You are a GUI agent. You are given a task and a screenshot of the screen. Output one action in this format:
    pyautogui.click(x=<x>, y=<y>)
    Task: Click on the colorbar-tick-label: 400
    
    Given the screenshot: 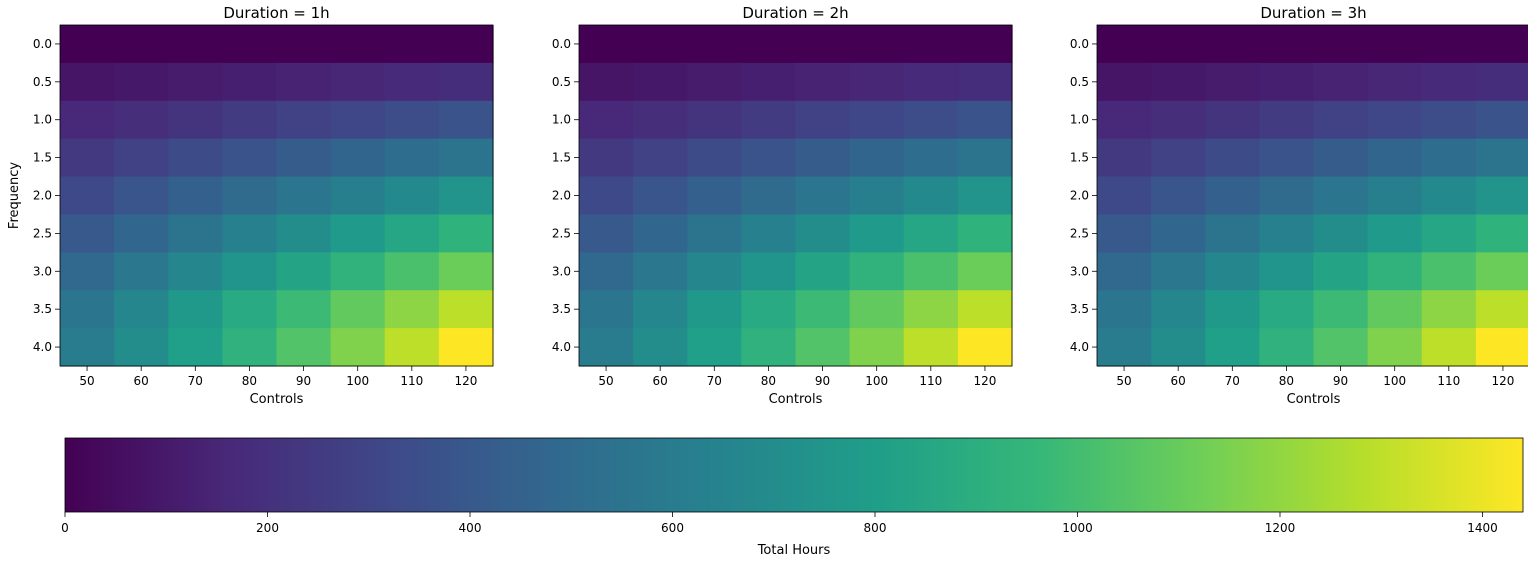 What is the action you would take?
    pyautogui.click(x=470, y=528)
    